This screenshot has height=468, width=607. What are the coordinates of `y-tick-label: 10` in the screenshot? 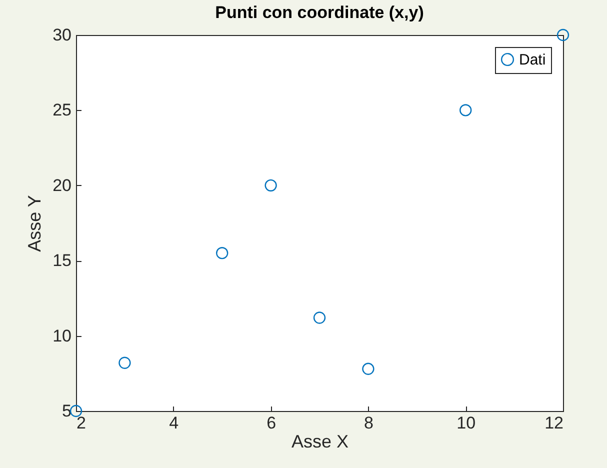 It's located at (62, 336).